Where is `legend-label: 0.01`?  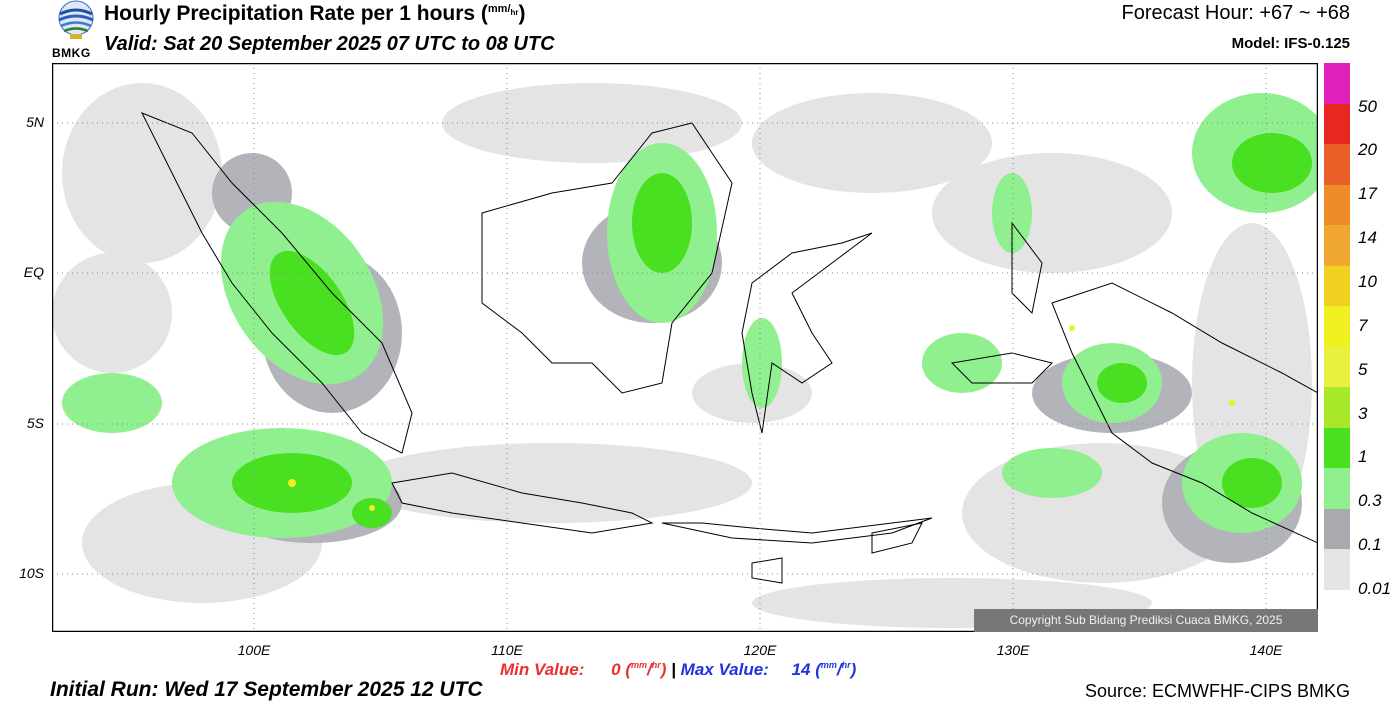
legend-label: 0.01 is located at coordinates (1375, 588).